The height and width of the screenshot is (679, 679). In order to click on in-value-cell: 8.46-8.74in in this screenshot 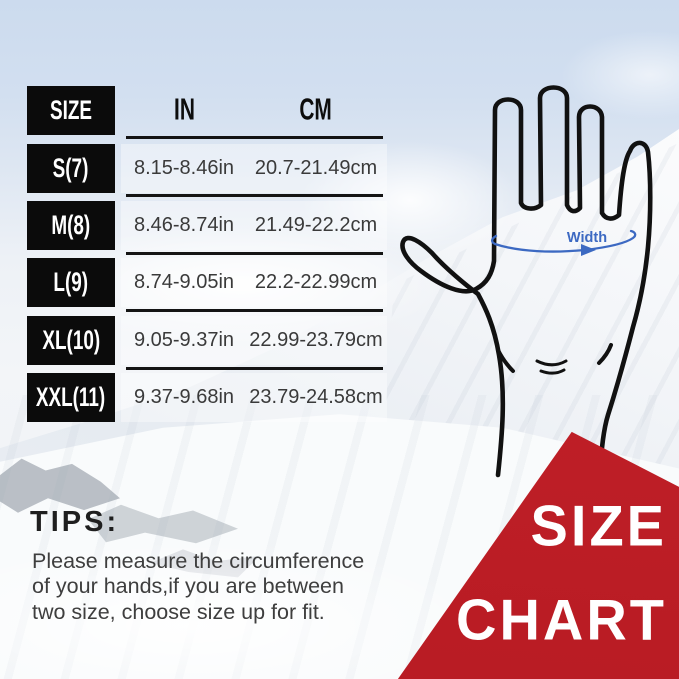, I will do `click(184, 225)`.